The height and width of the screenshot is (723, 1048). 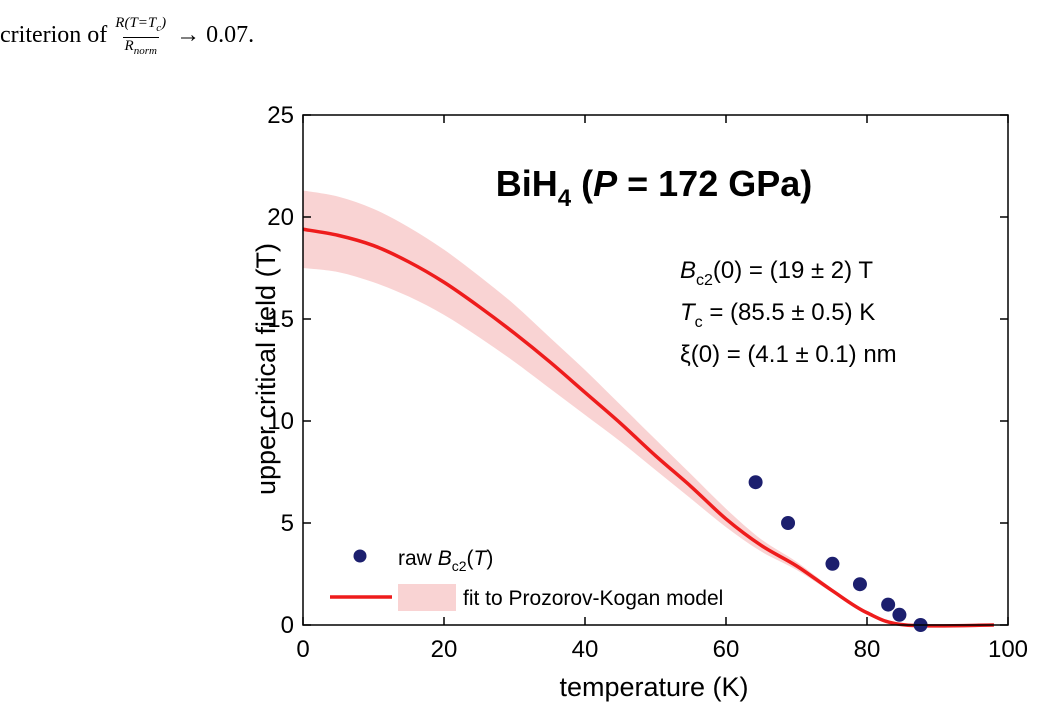 What do you see at coordinates (140, 48) in the screenshot?
I see `fraction-denominator: Rnorm` at bounding box center [140, 48].